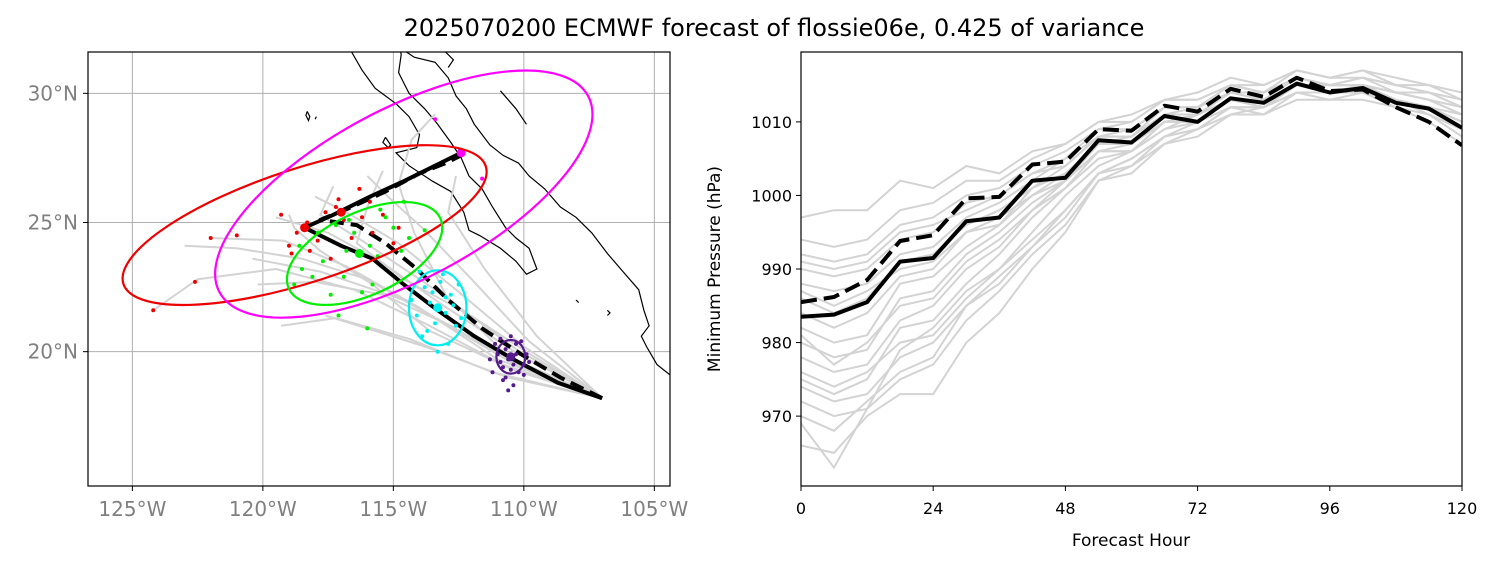 The width and height of the screenshot is (1496, 564). Describe the element at coordinates (776, 269) in the screenshot. I see `pressure-y-tick-label: 990` at that location.